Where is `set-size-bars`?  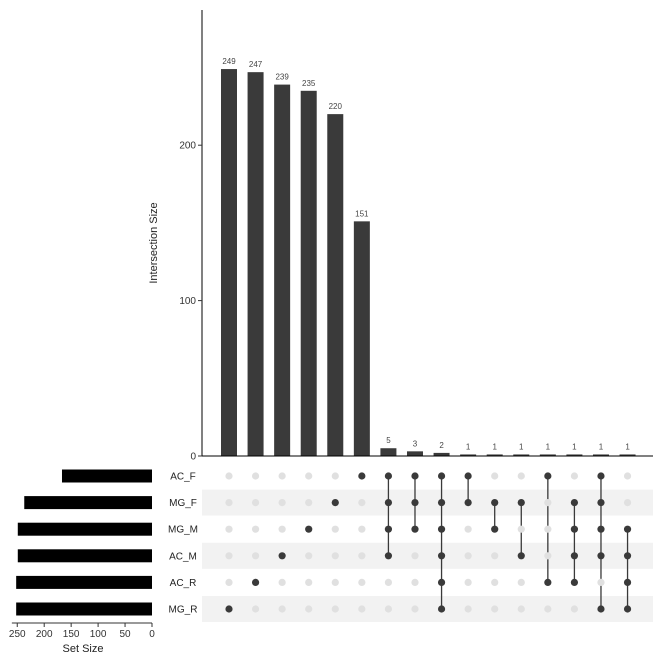 set-size-bars is located at coordinates (84, 542).